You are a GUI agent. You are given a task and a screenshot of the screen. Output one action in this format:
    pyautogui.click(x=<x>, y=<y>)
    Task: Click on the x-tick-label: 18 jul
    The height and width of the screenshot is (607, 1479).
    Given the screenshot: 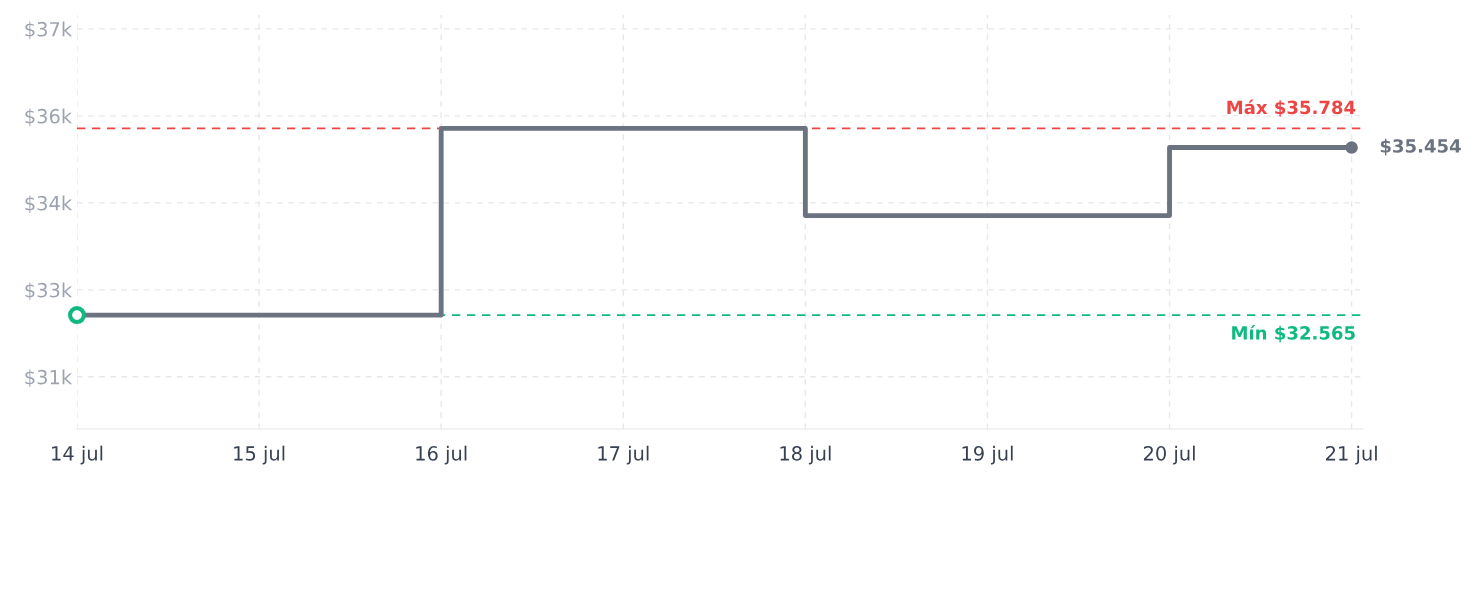 What is the action you would take?
    pyautogui.click(x=805, y=455)
    